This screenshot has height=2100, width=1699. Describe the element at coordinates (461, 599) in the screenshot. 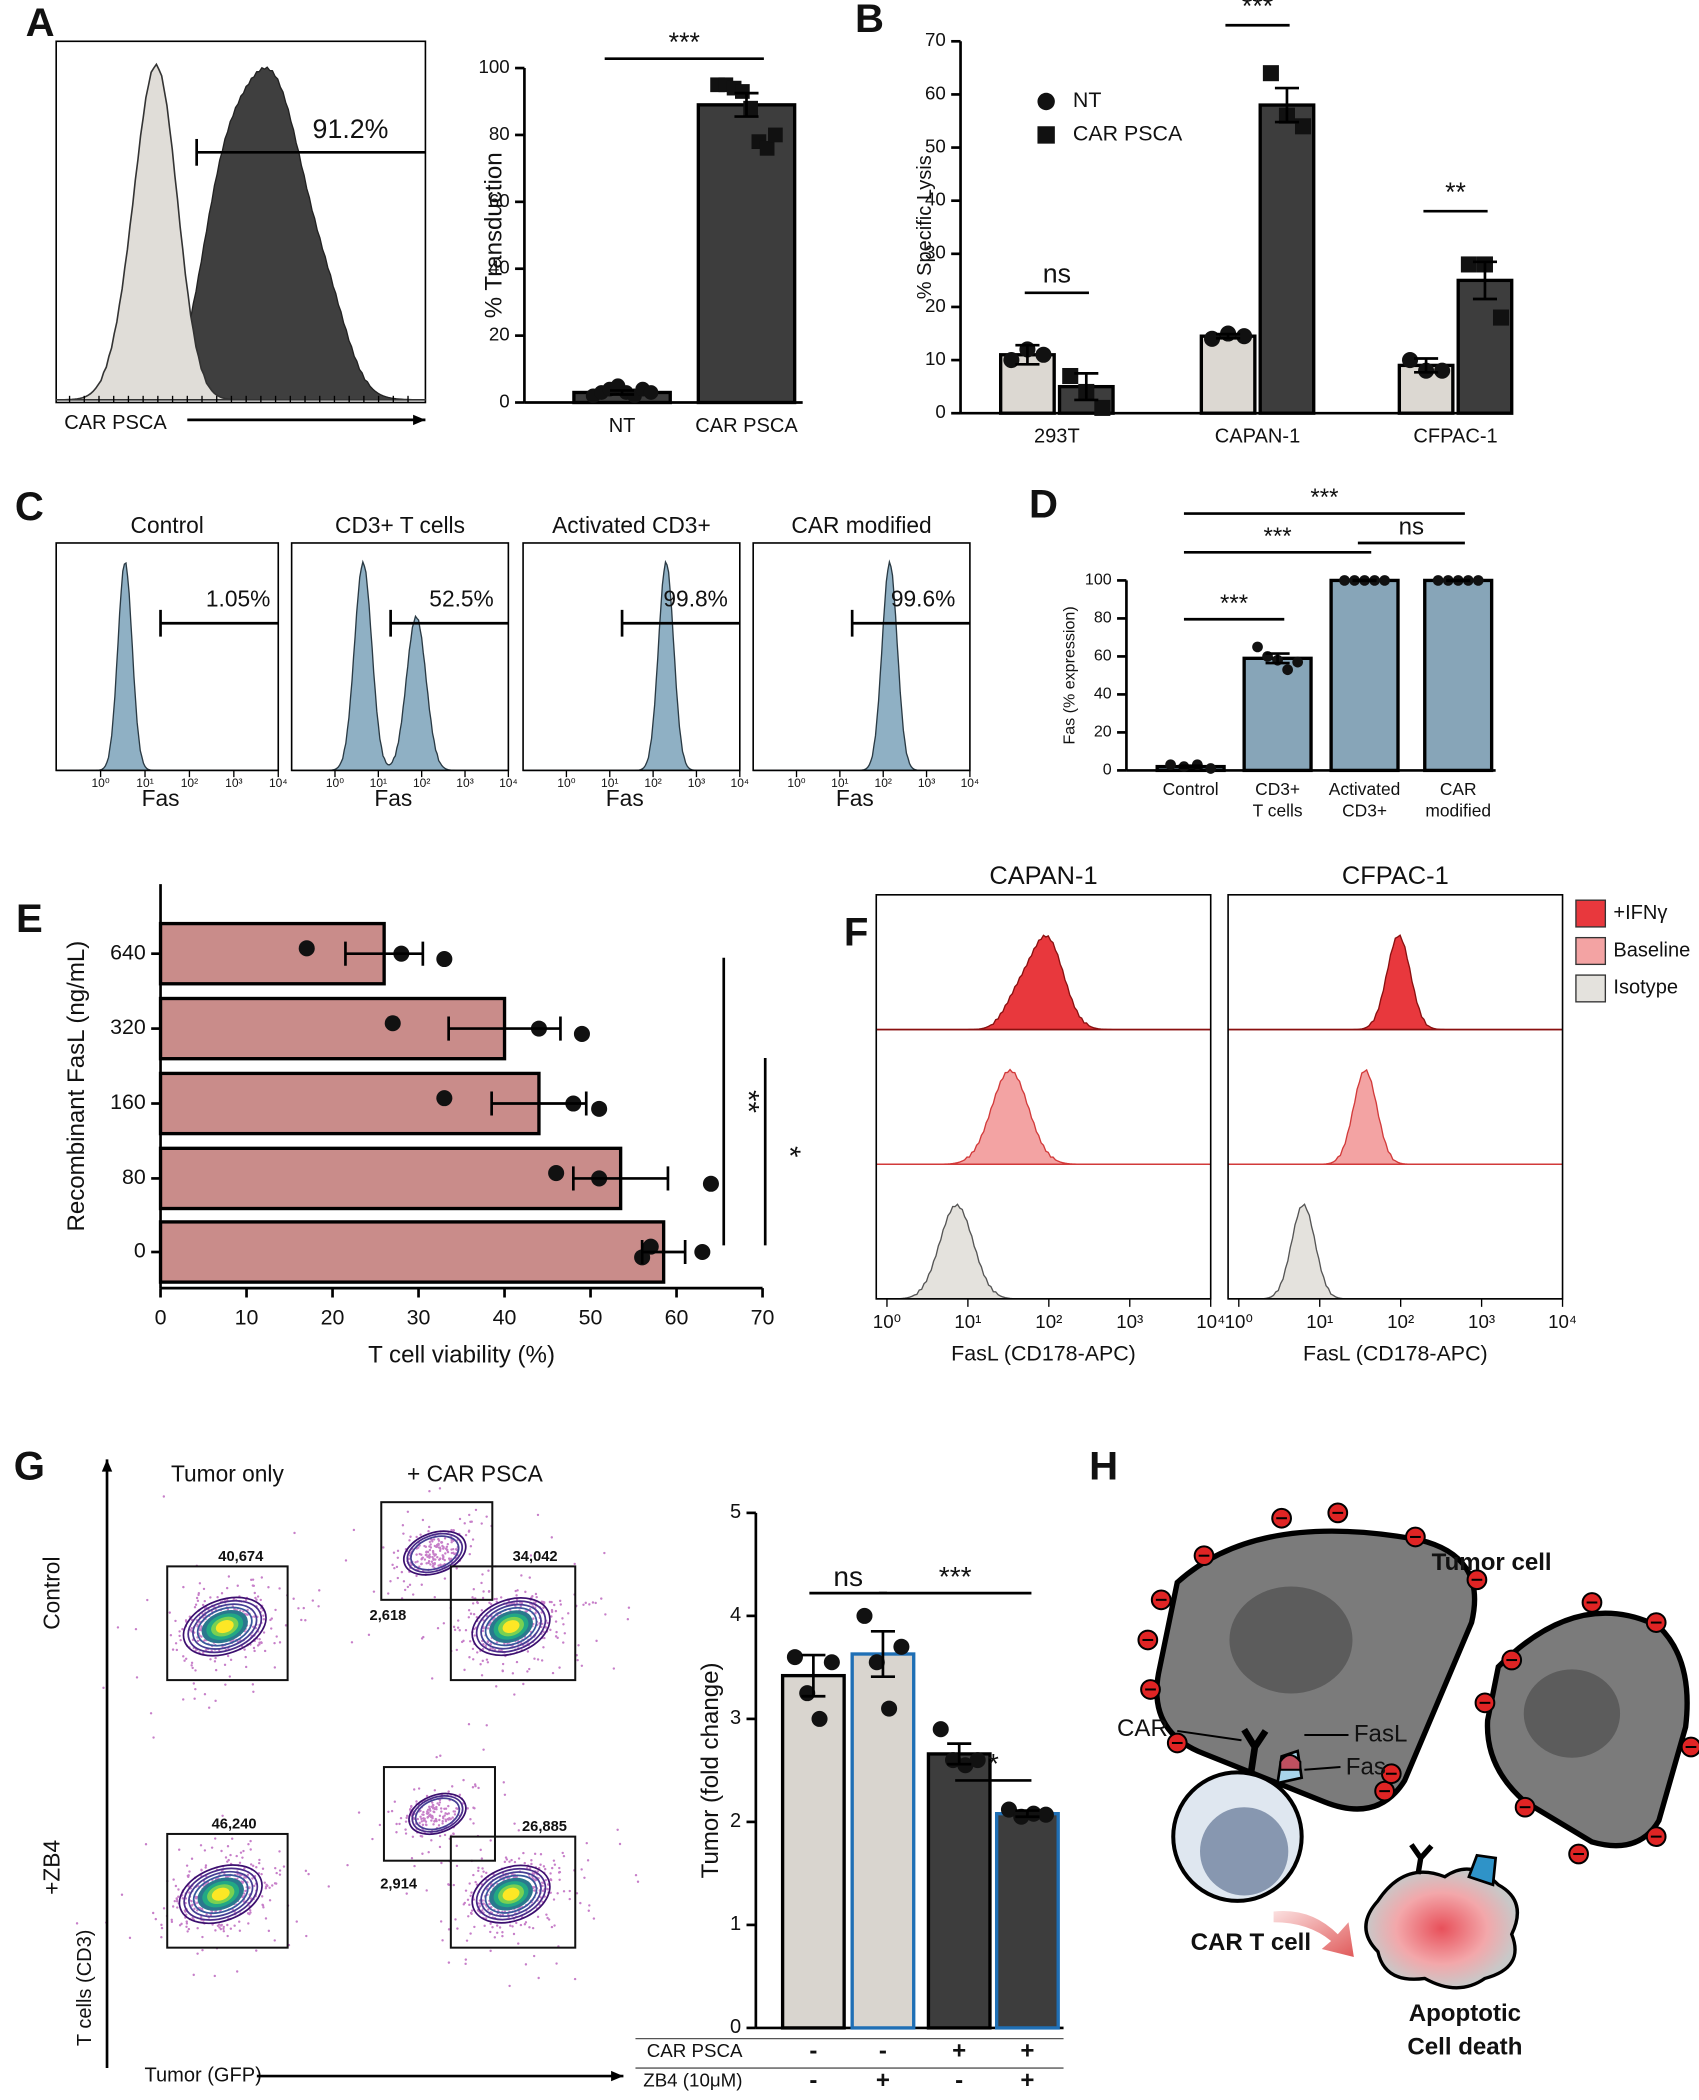

I see `gate-label: 52.5%` at that location.